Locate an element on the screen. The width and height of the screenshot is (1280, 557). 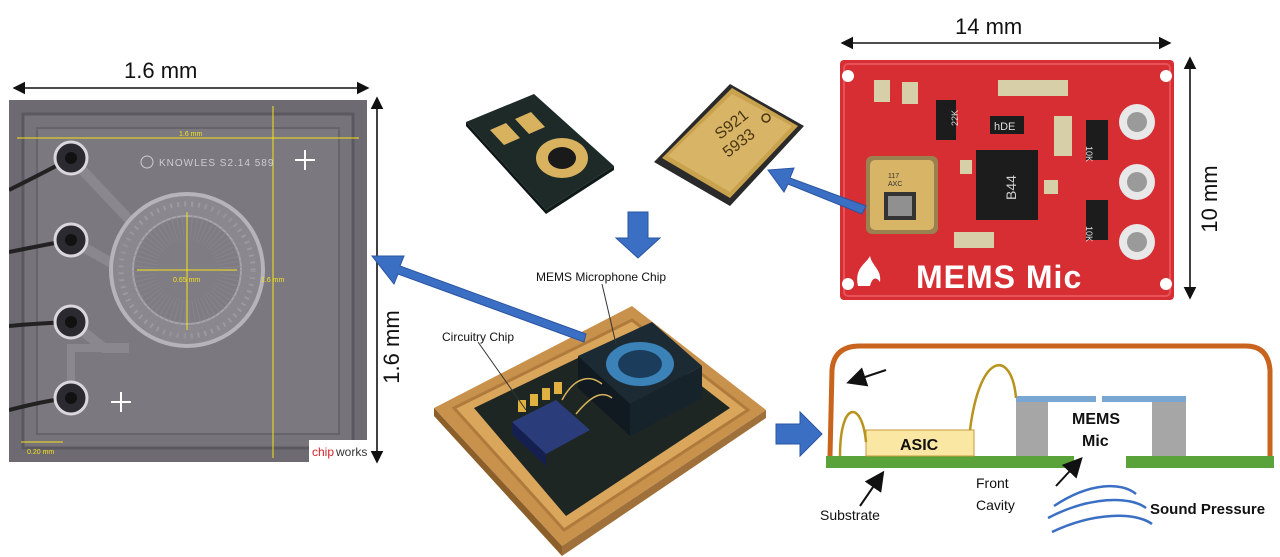
board-part-22k: 22K is located at coordinates (955, 118).